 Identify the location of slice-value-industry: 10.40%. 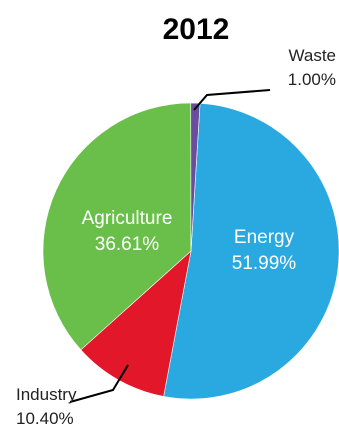
(45, 418).